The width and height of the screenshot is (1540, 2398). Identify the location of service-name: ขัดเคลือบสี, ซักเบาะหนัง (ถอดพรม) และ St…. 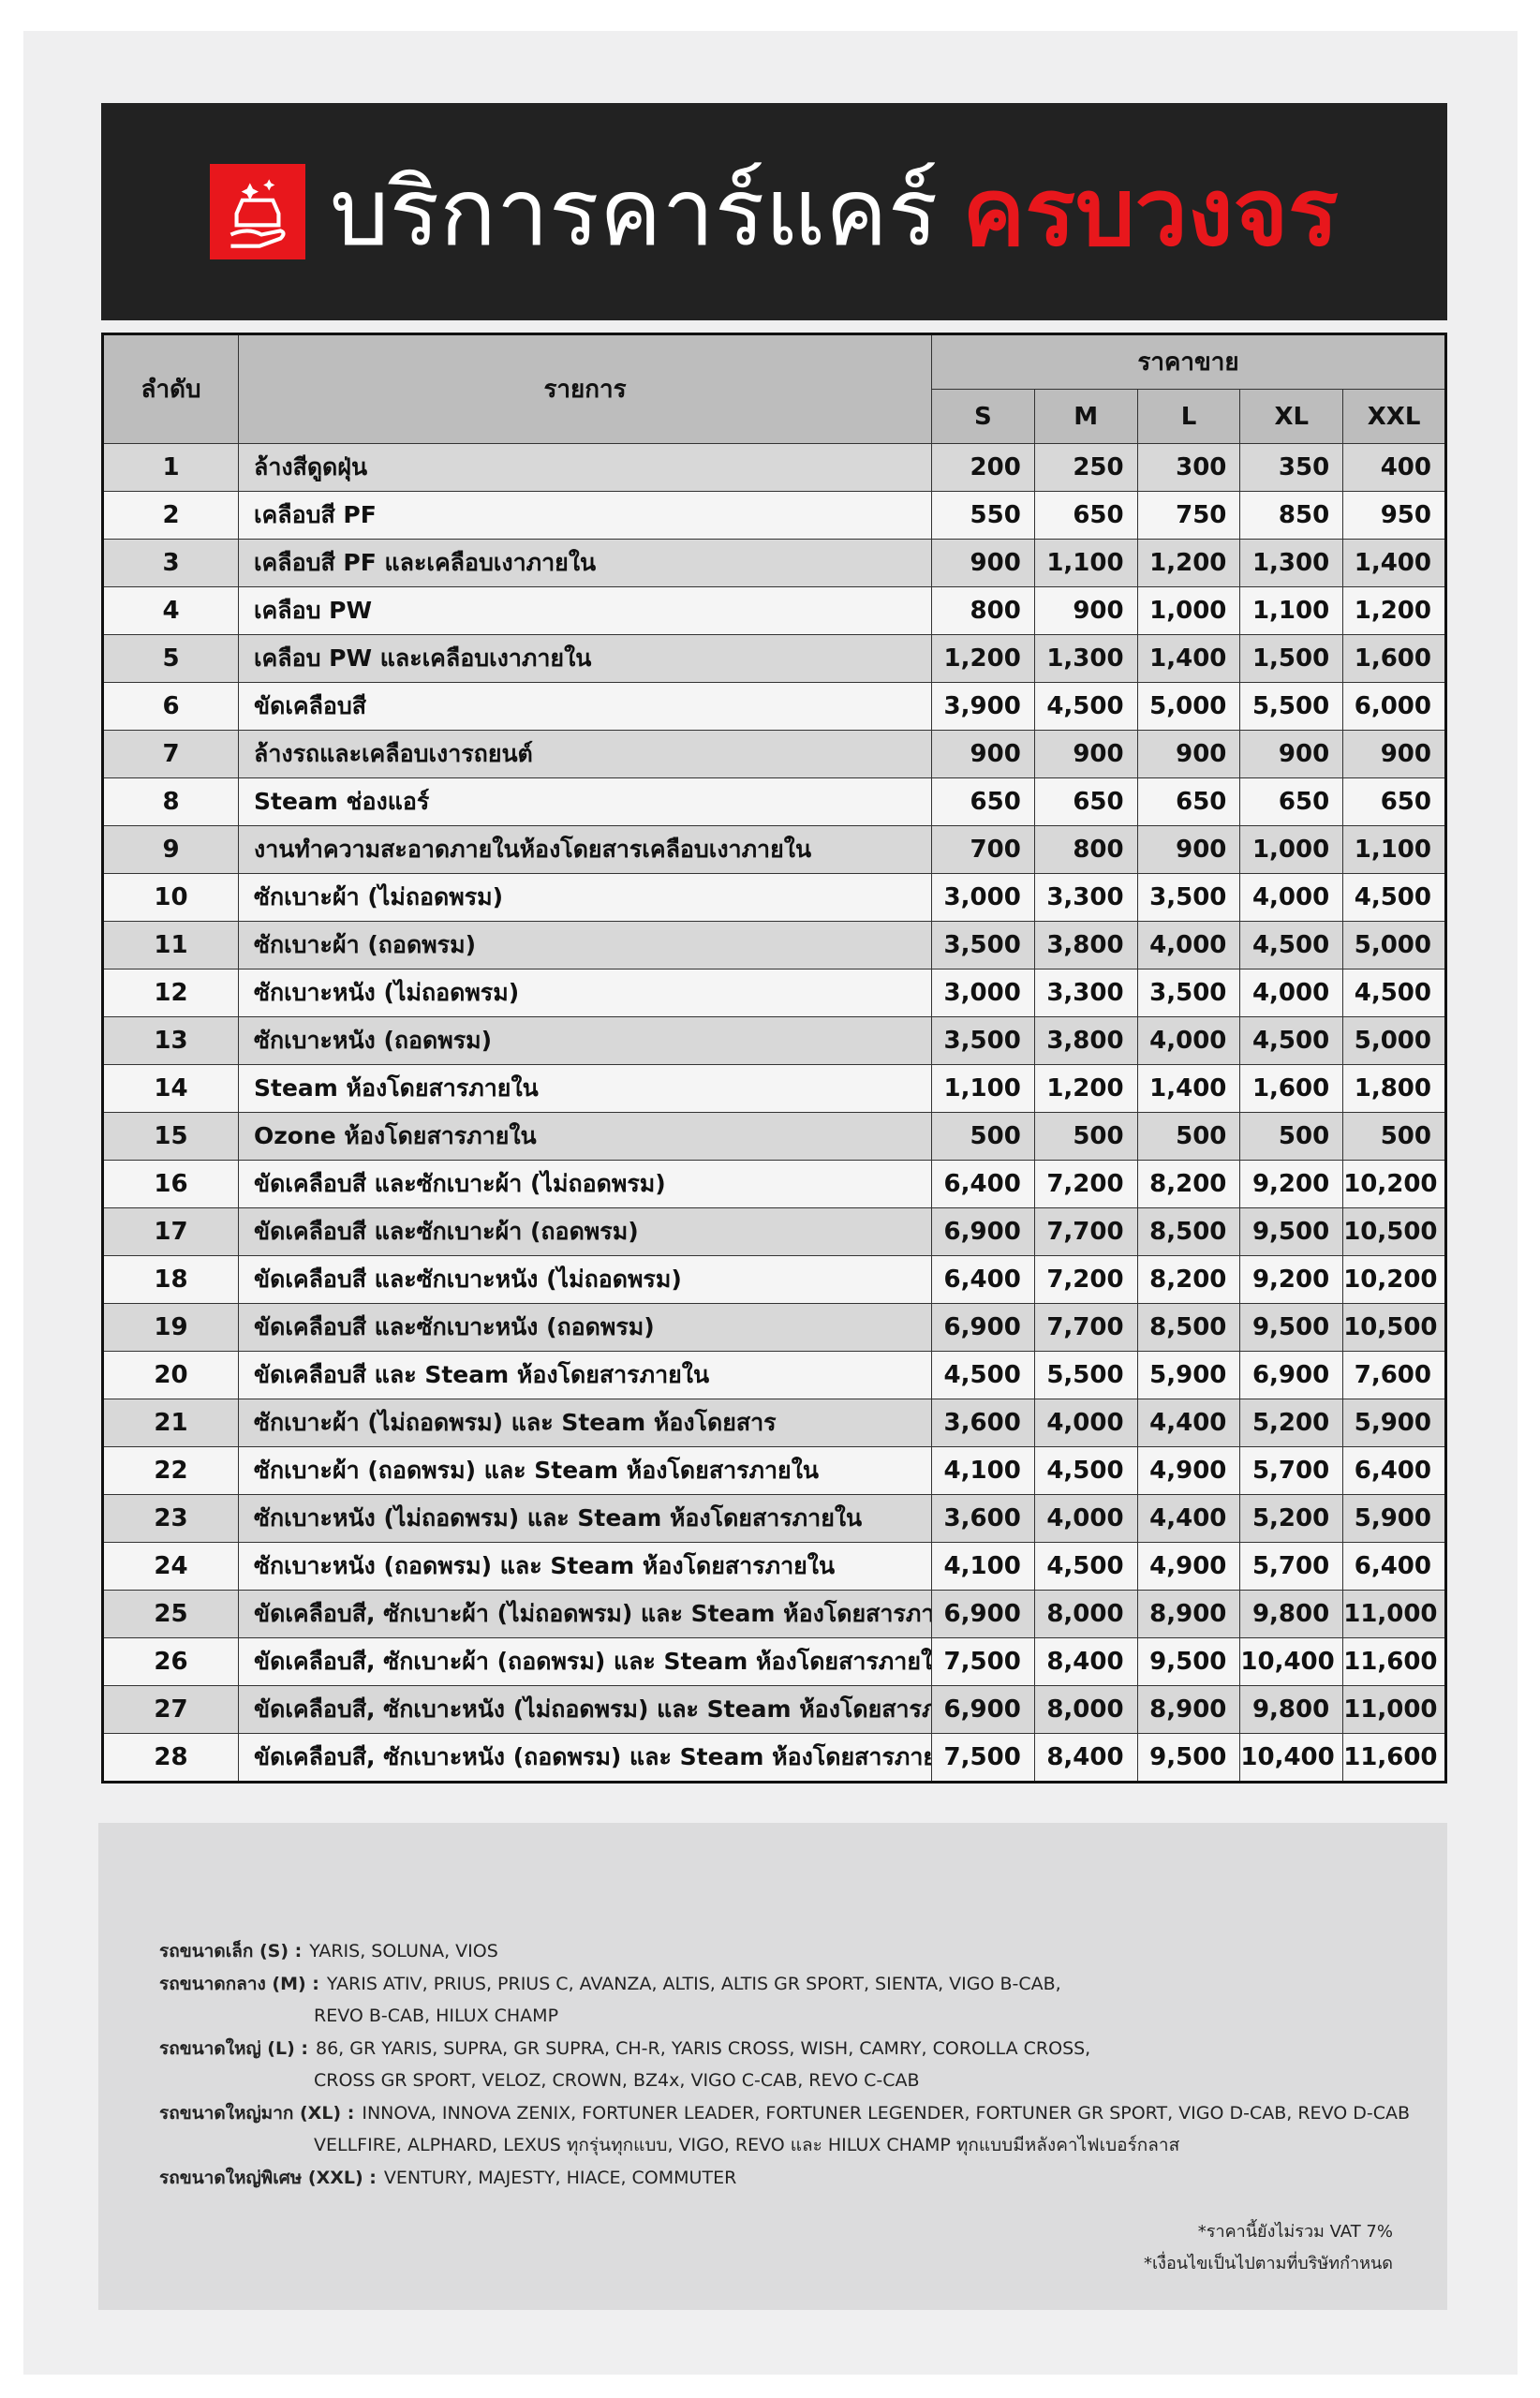
(585, 1758).